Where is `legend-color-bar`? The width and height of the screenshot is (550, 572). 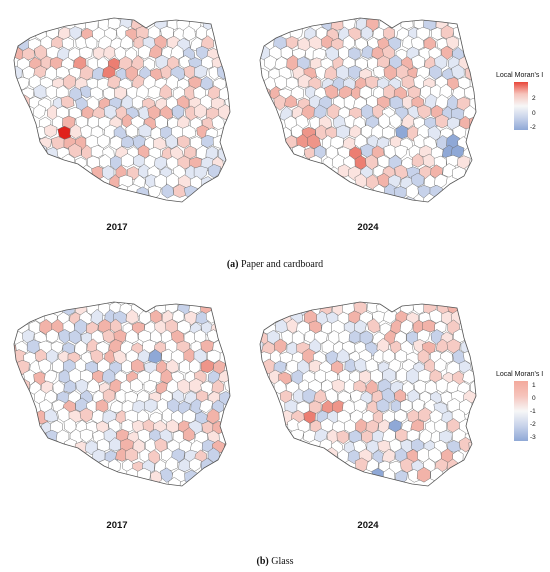
legend-color-bar is located at coordinates (521, 411).